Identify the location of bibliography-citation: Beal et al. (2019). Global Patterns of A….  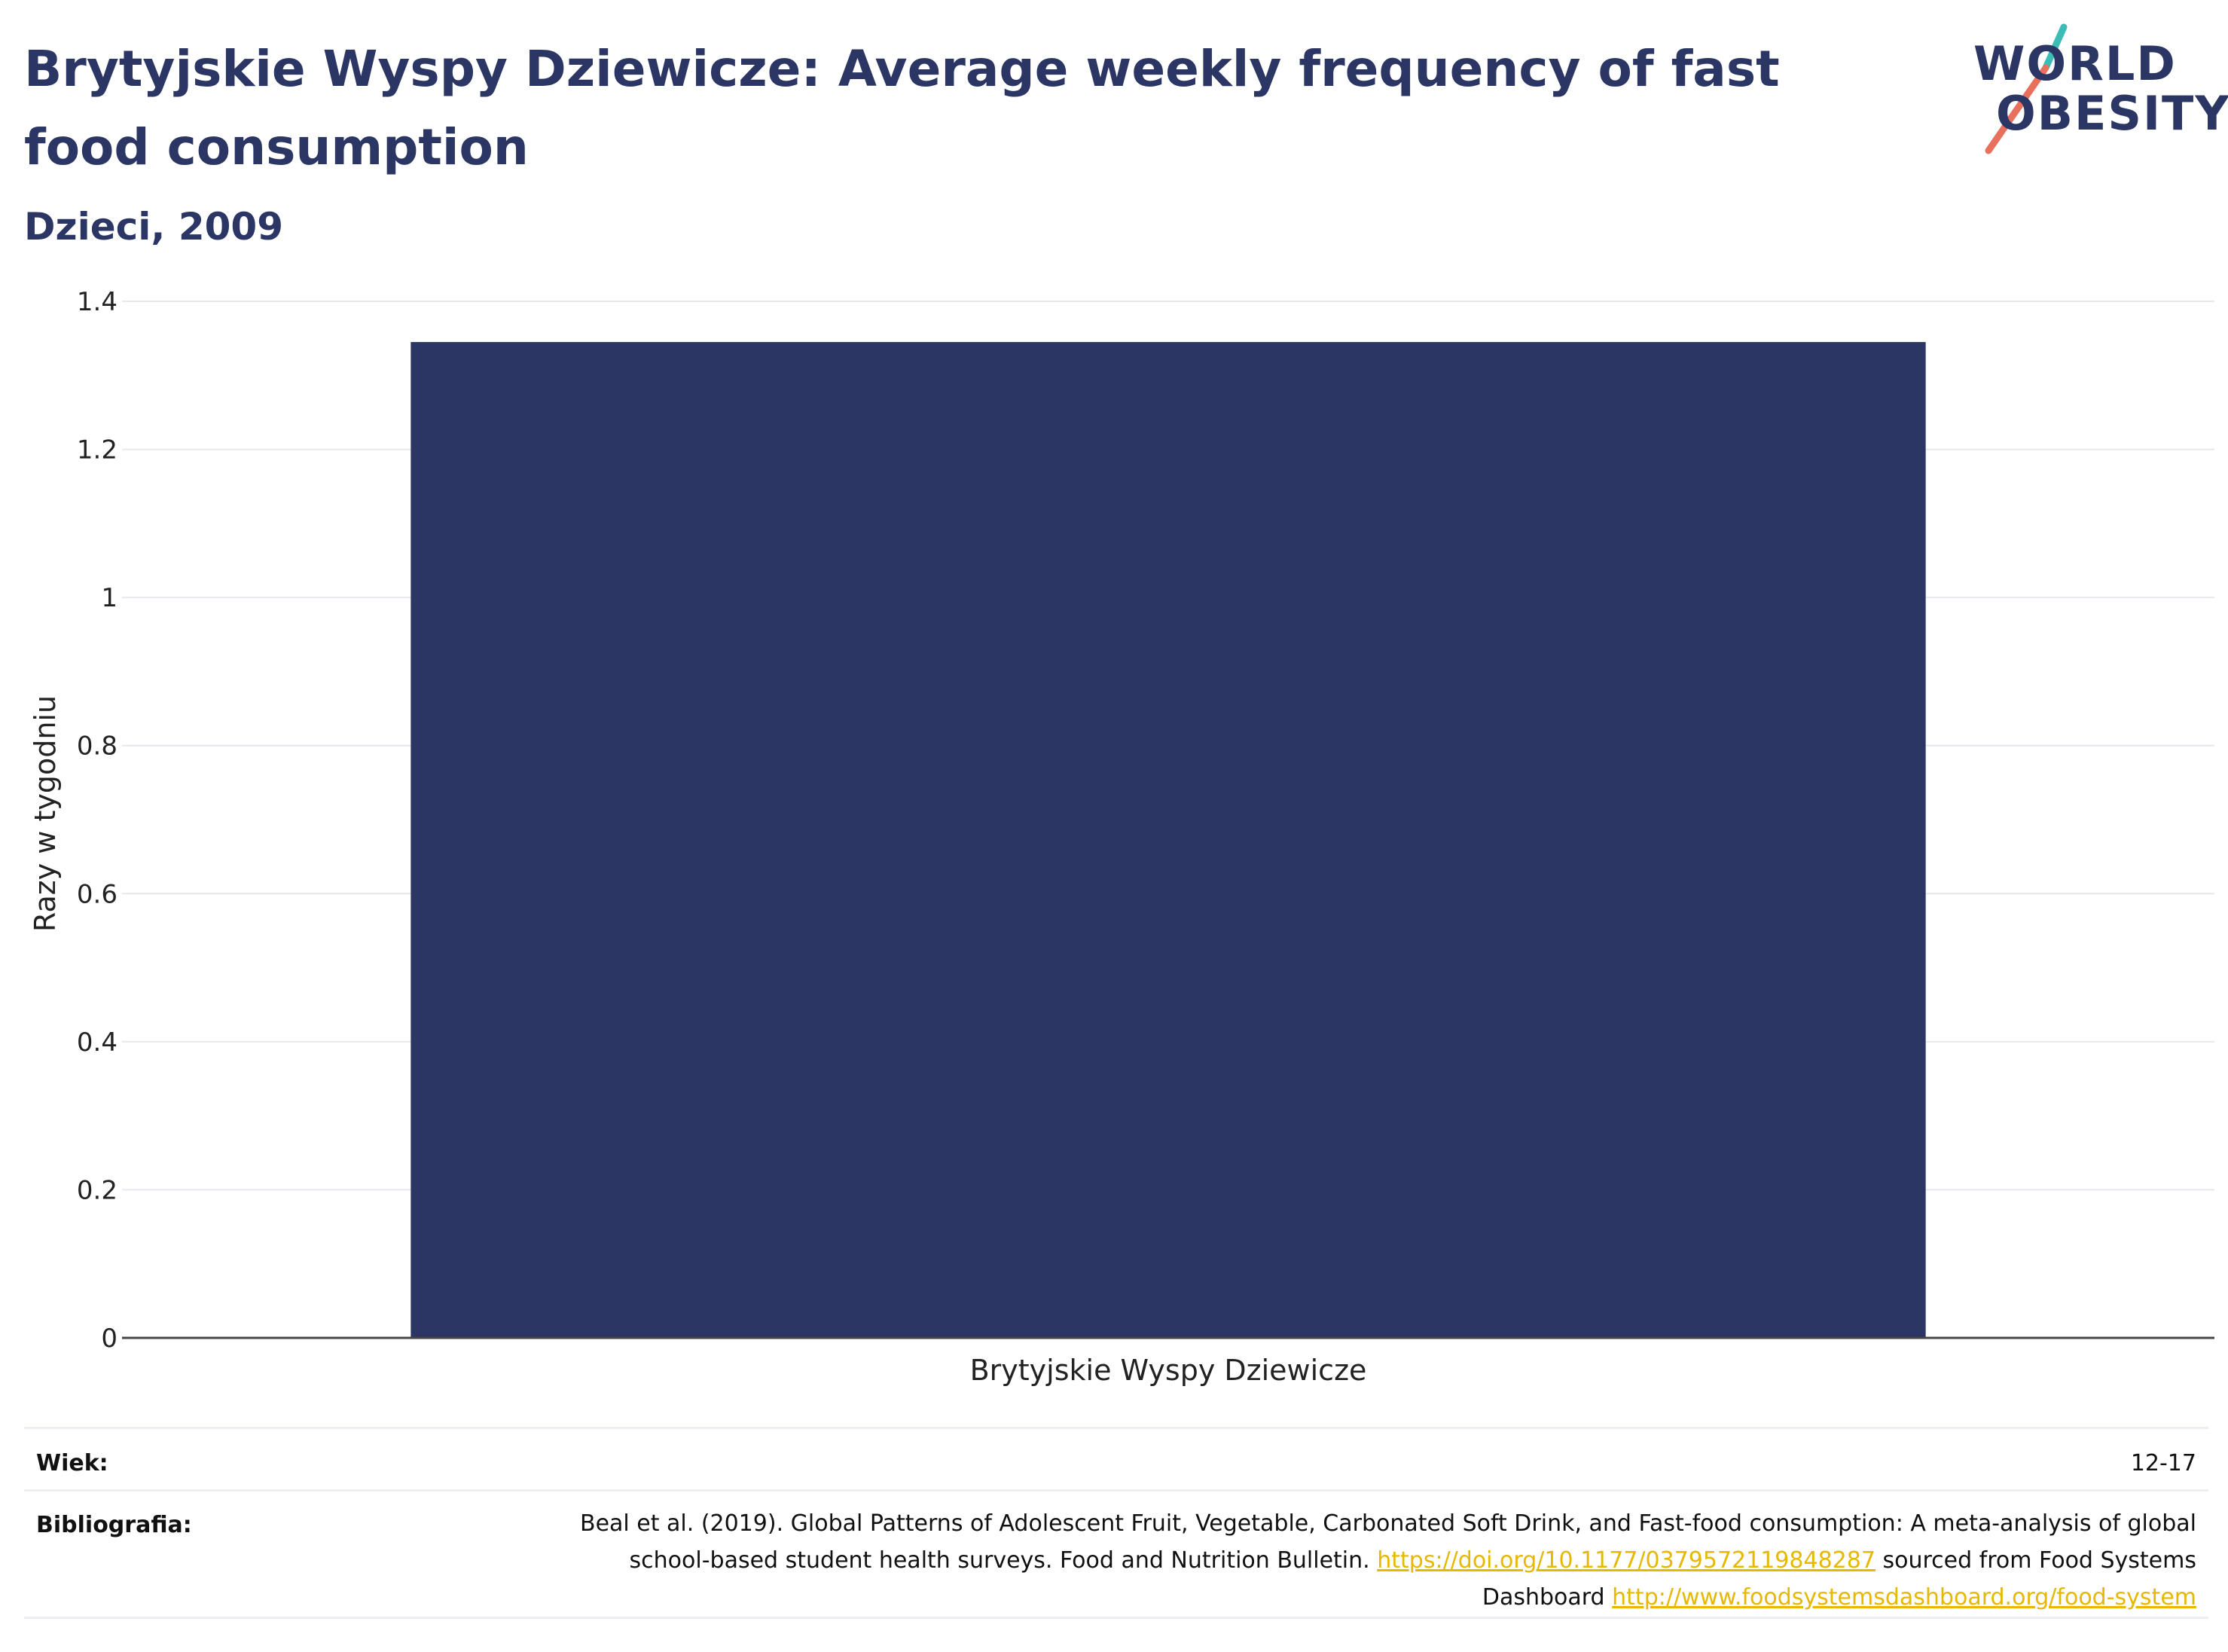
(1387, 1542).